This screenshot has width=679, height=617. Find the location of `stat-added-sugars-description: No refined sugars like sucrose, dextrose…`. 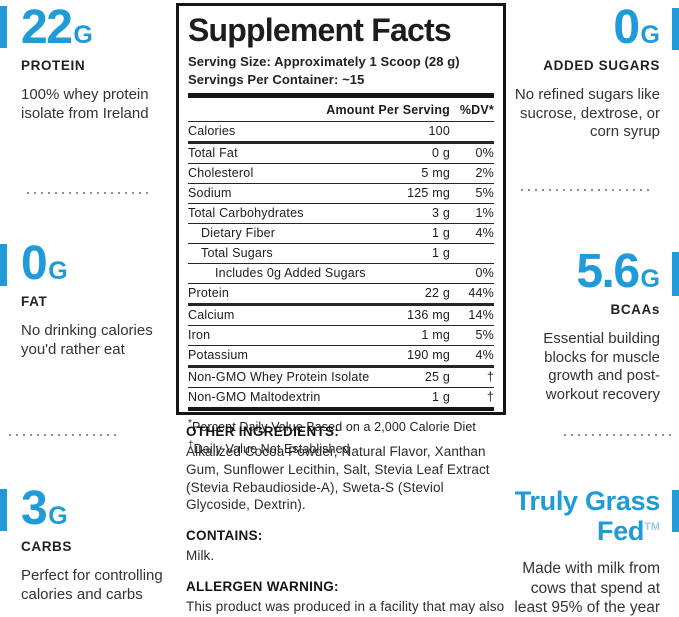

stat-added-sugars-description: No refined sugars like sucrose, dextrose… is located at coordinates (587, 113).